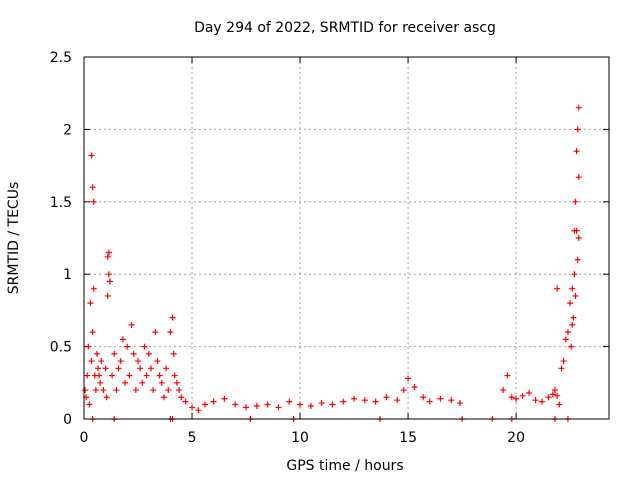  I want to click on y-axis-label: SRMTID / TECUs, so click(14, 238).